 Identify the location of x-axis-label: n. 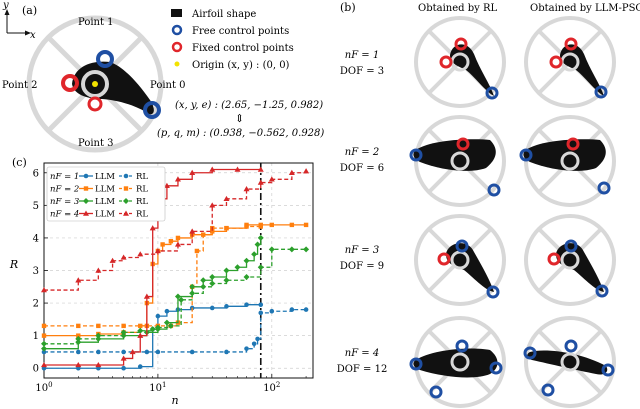
(174, 400).